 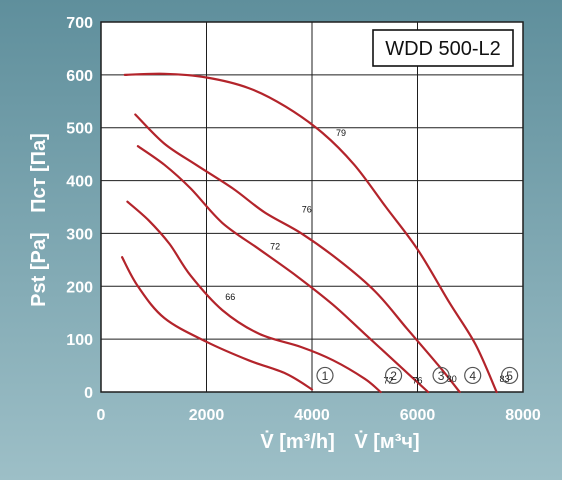 I want to click on svg-text: 2, so click(x=393, y=376).